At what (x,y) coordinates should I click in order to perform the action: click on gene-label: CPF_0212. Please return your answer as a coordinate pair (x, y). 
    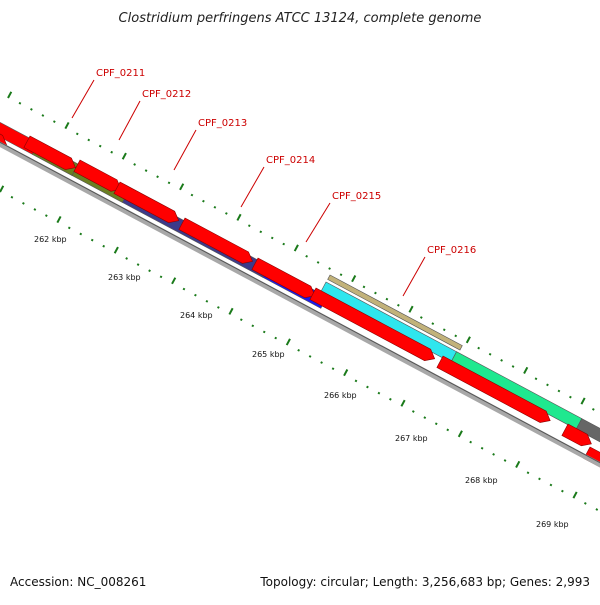
    Looking at the image, I should click on (166, 94).